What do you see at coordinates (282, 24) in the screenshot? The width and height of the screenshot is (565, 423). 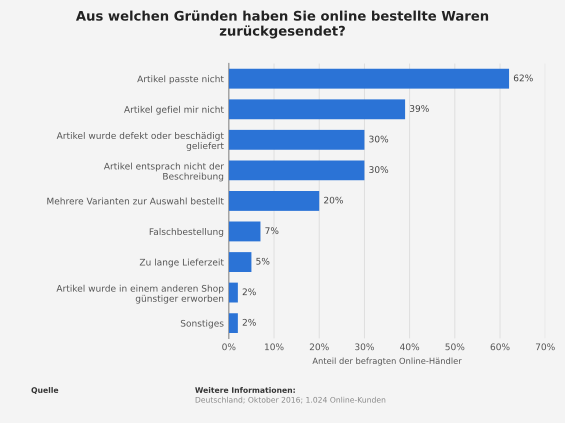 I see `chart-title: Aus welchen Gründen haben Sie online bestellte Waren zurückgesendet?` at bounding box center [282, 24].